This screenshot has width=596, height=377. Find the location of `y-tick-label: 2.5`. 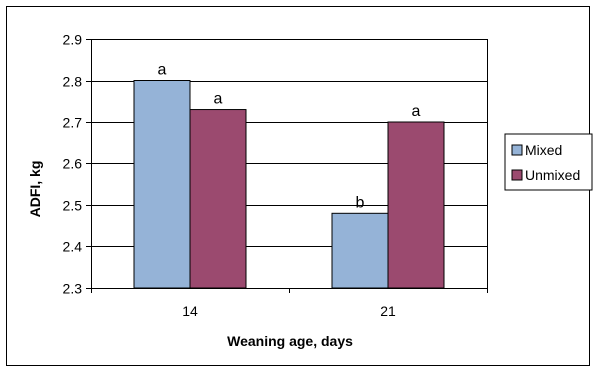

y-tick-label: 2.5 is located at coordinates (73, 206).